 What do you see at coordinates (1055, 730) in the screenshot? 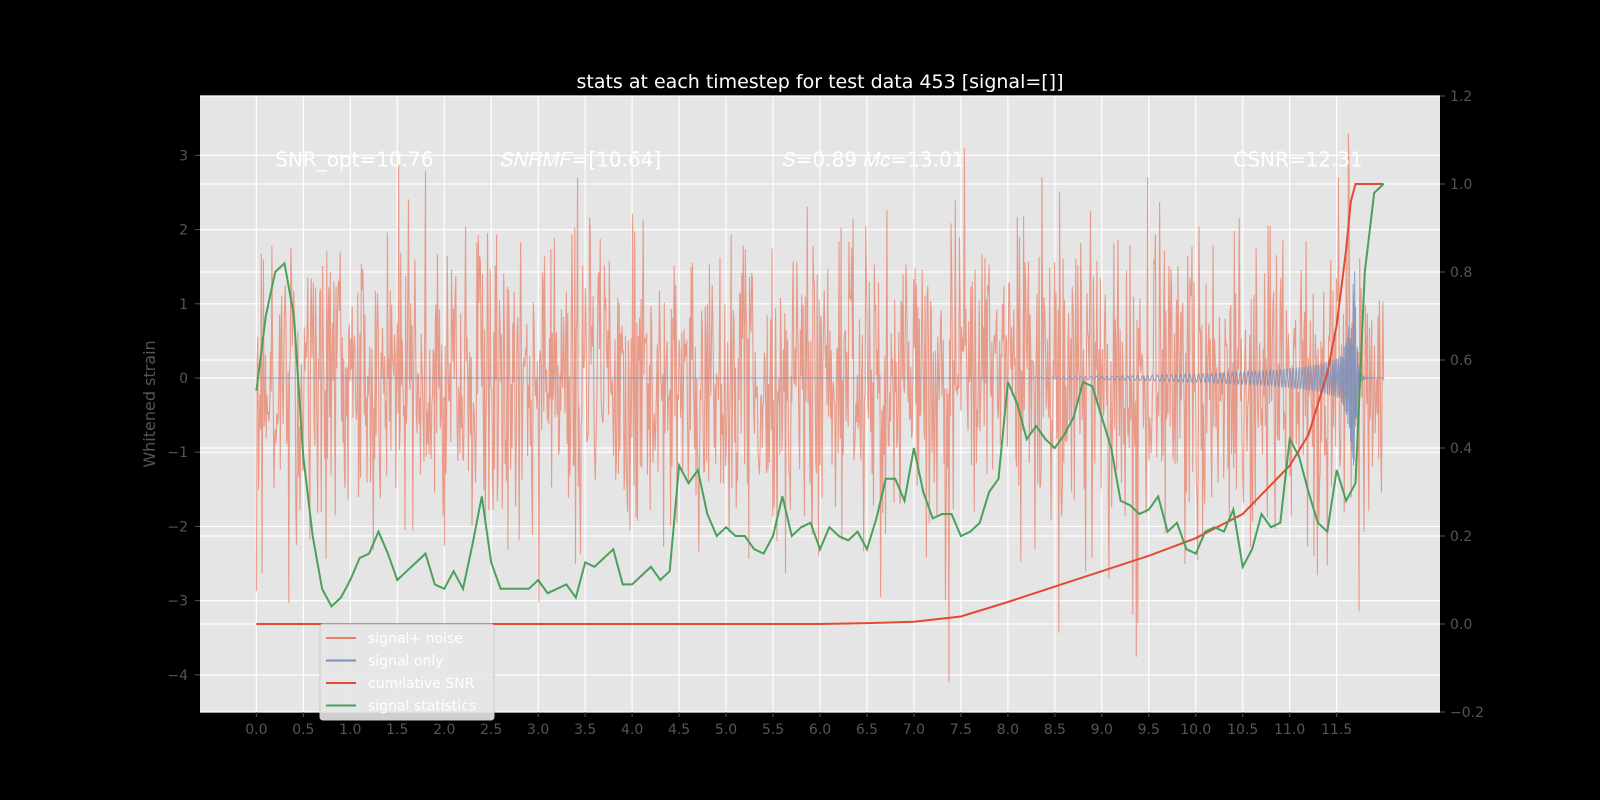
I see `x-tick-label: 8.5` at bounding box center [1055, 730].